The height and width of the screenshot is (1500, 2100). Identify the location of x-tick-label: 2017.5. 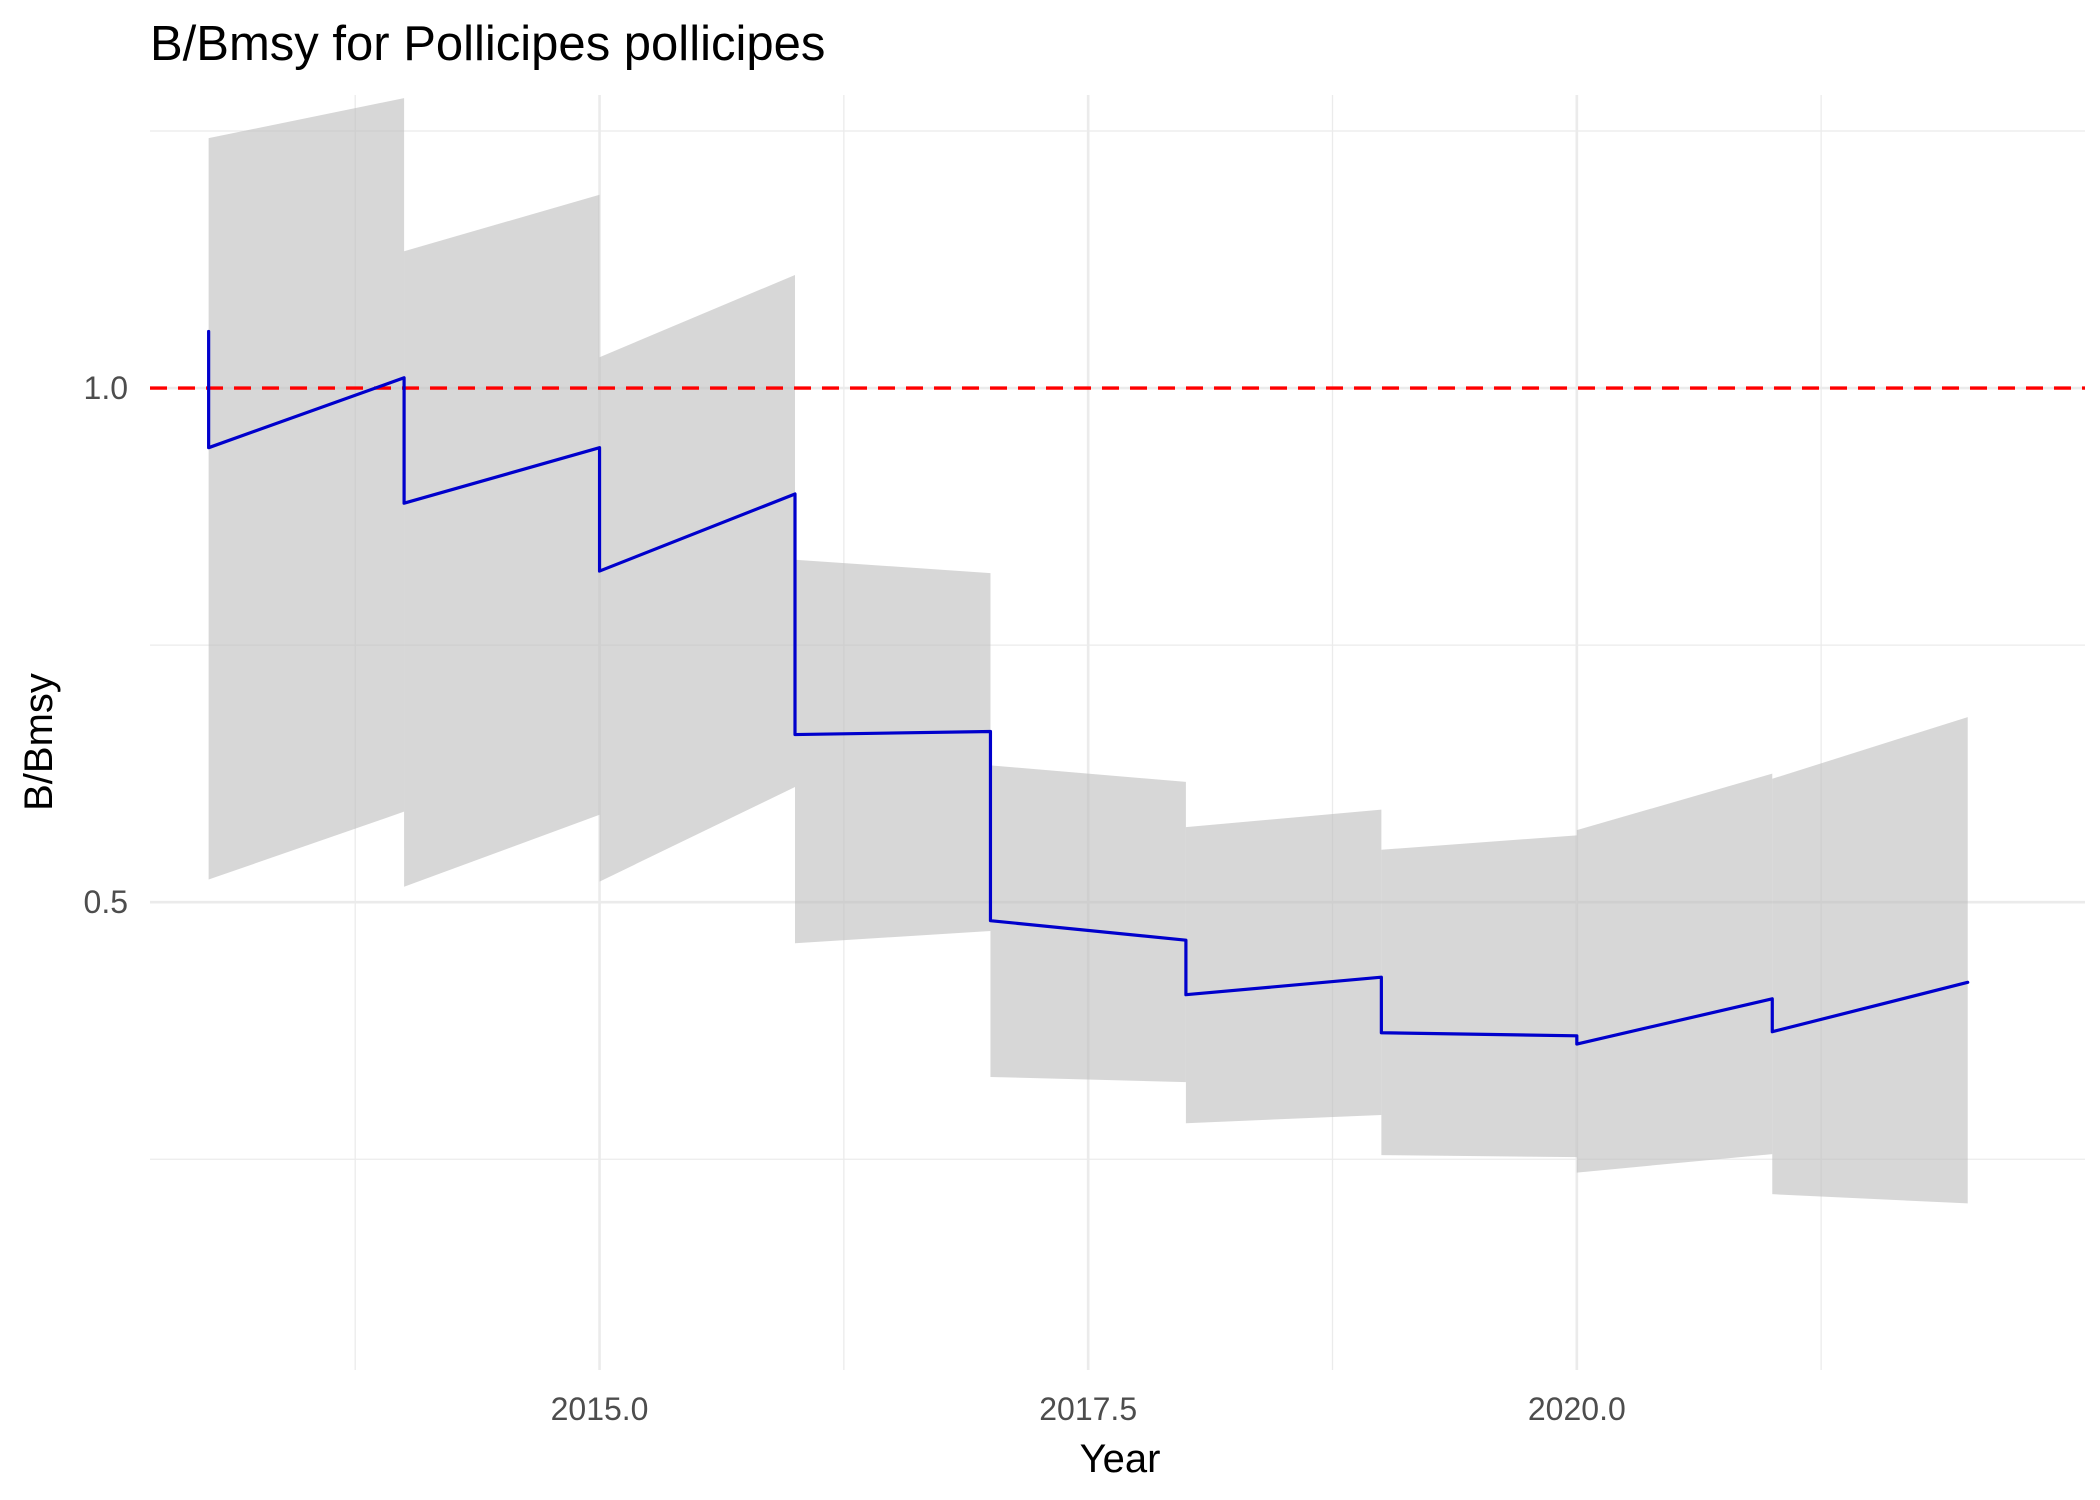
(1088, 1409).